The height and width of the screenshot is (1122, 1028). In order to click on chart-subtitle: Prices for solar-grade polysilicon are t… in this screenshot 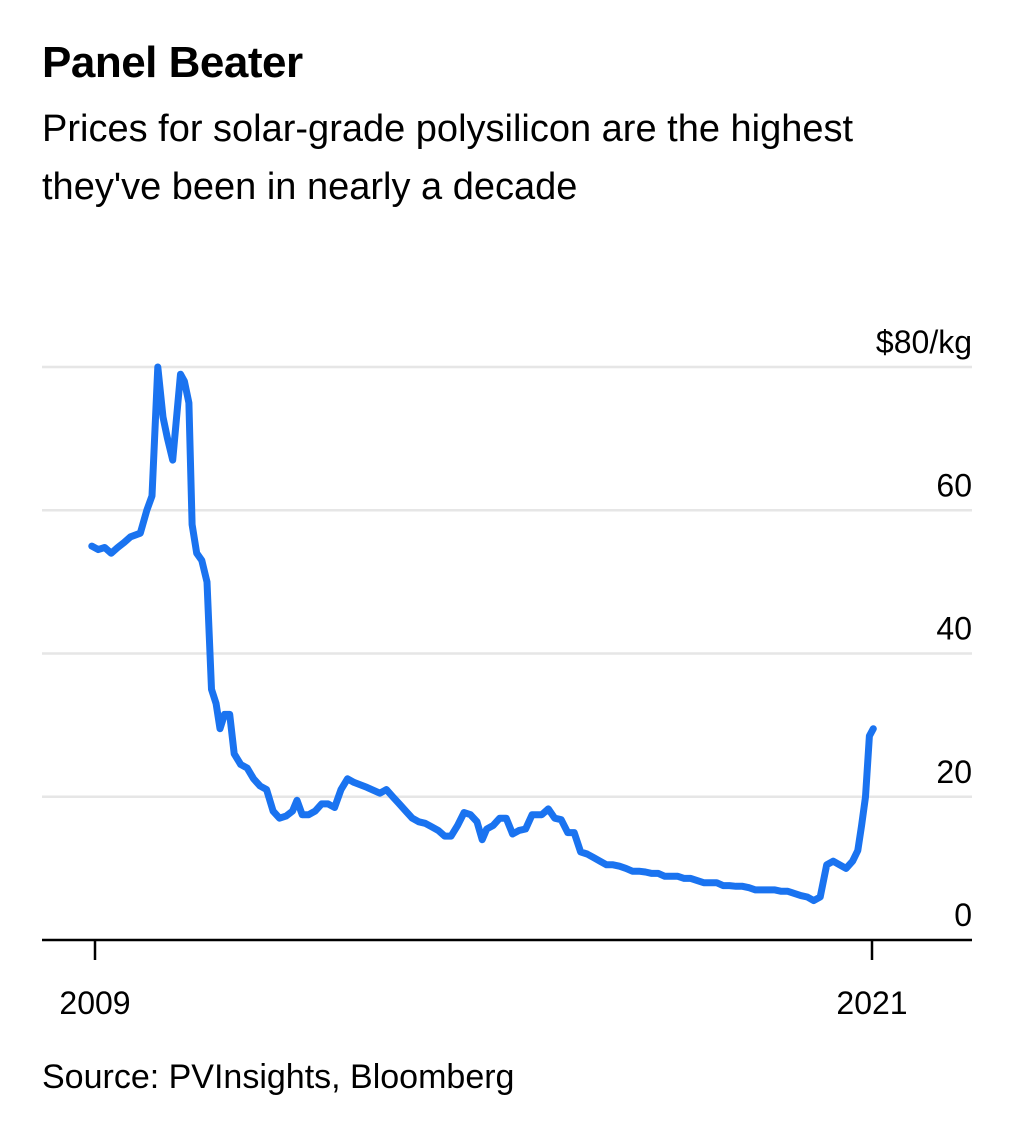, I will do `click(448, 158)`.